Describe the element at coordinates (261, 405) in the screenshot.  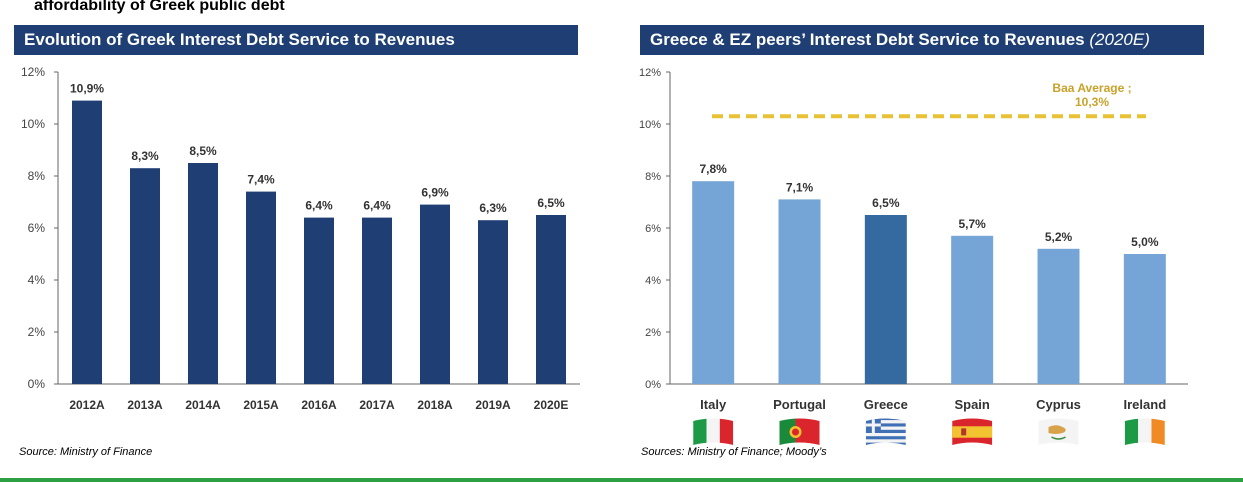
I see `left-x-tick-label: 2015A` at that location.